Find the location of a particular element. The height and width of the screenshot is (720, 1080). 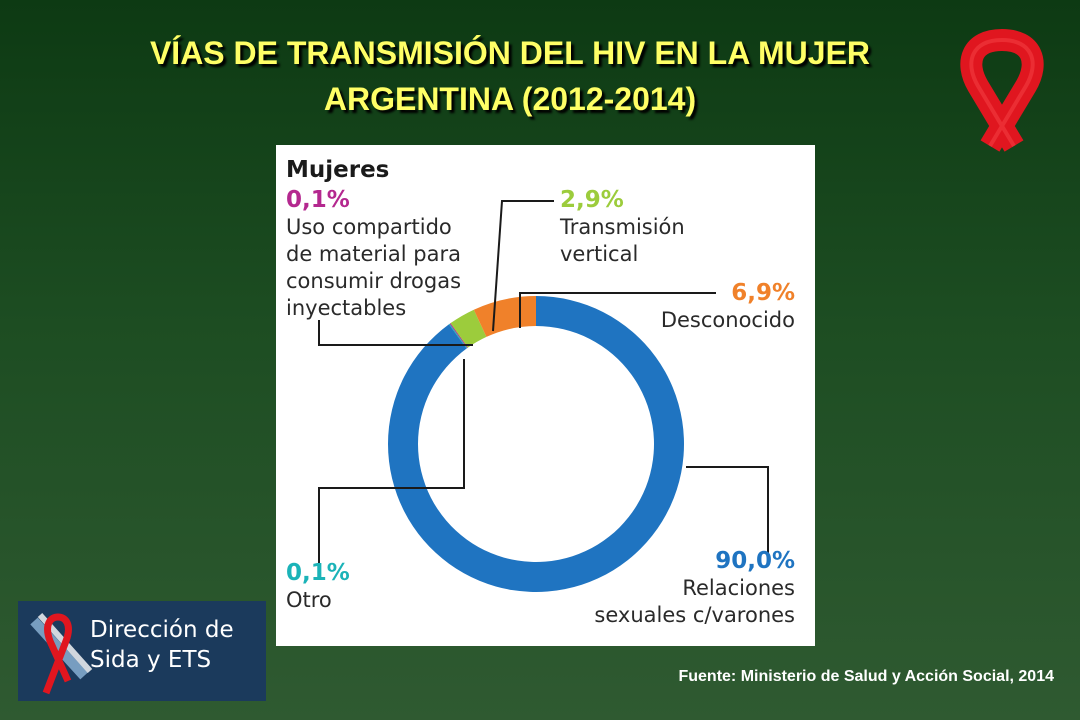

name-otro: Otro is located at coordinates (309, 600).